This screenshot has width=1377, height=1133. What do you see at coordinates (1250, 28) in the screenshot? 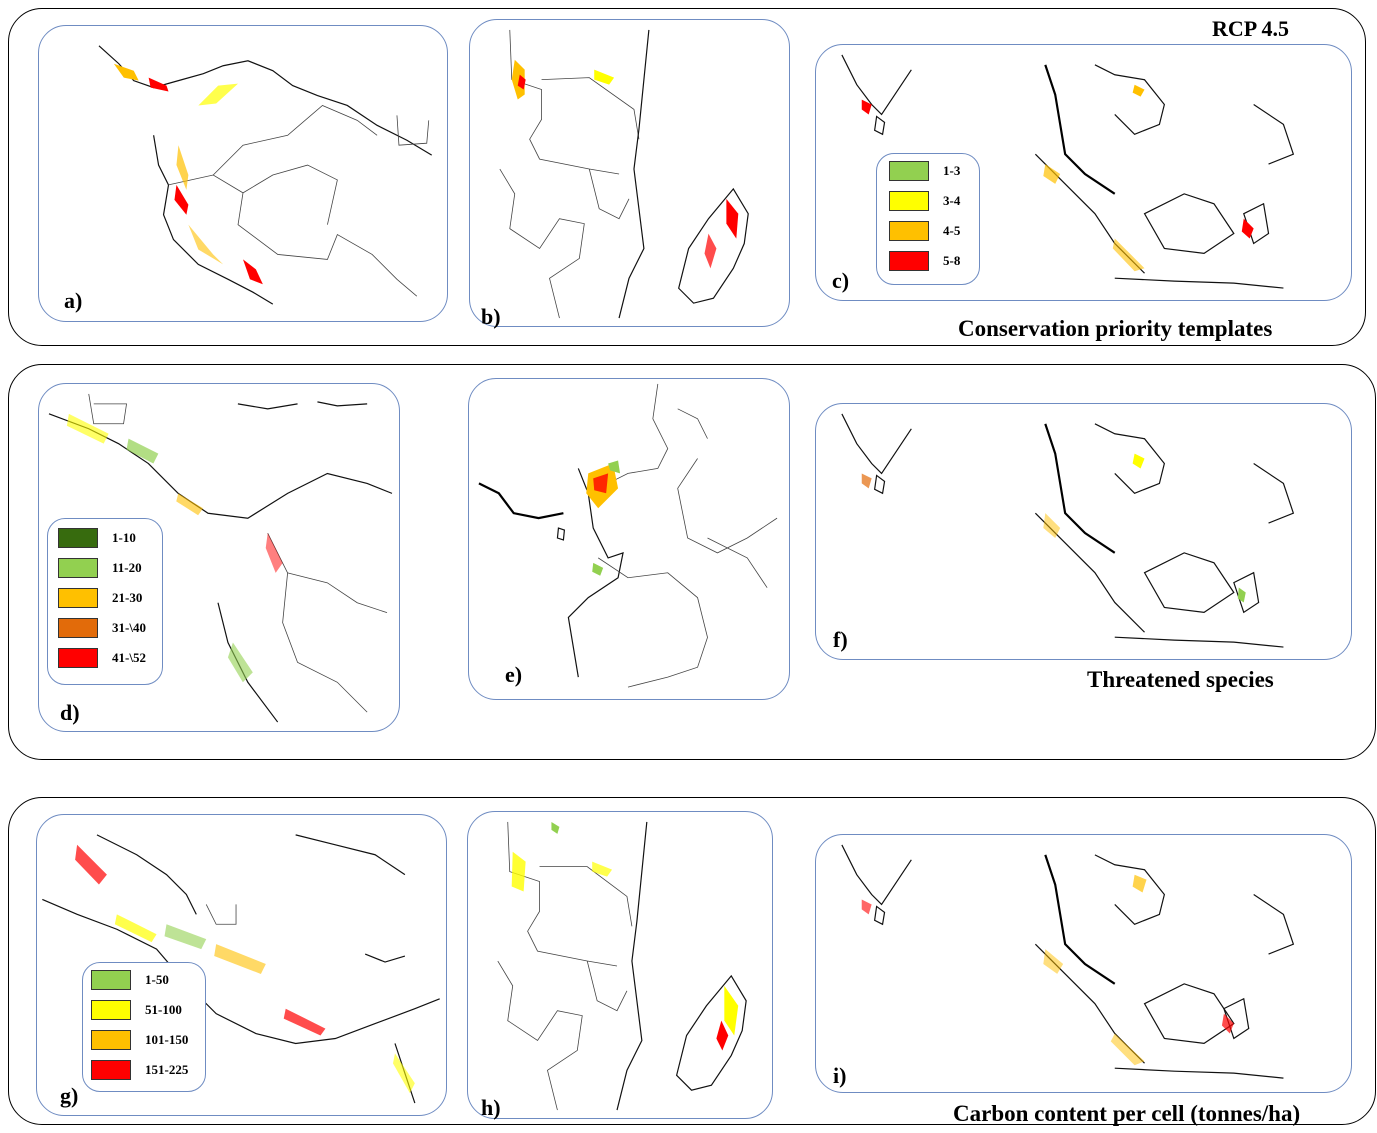
I see `scenario-label: RCP 4.5` at bounding box center [1250, 28].